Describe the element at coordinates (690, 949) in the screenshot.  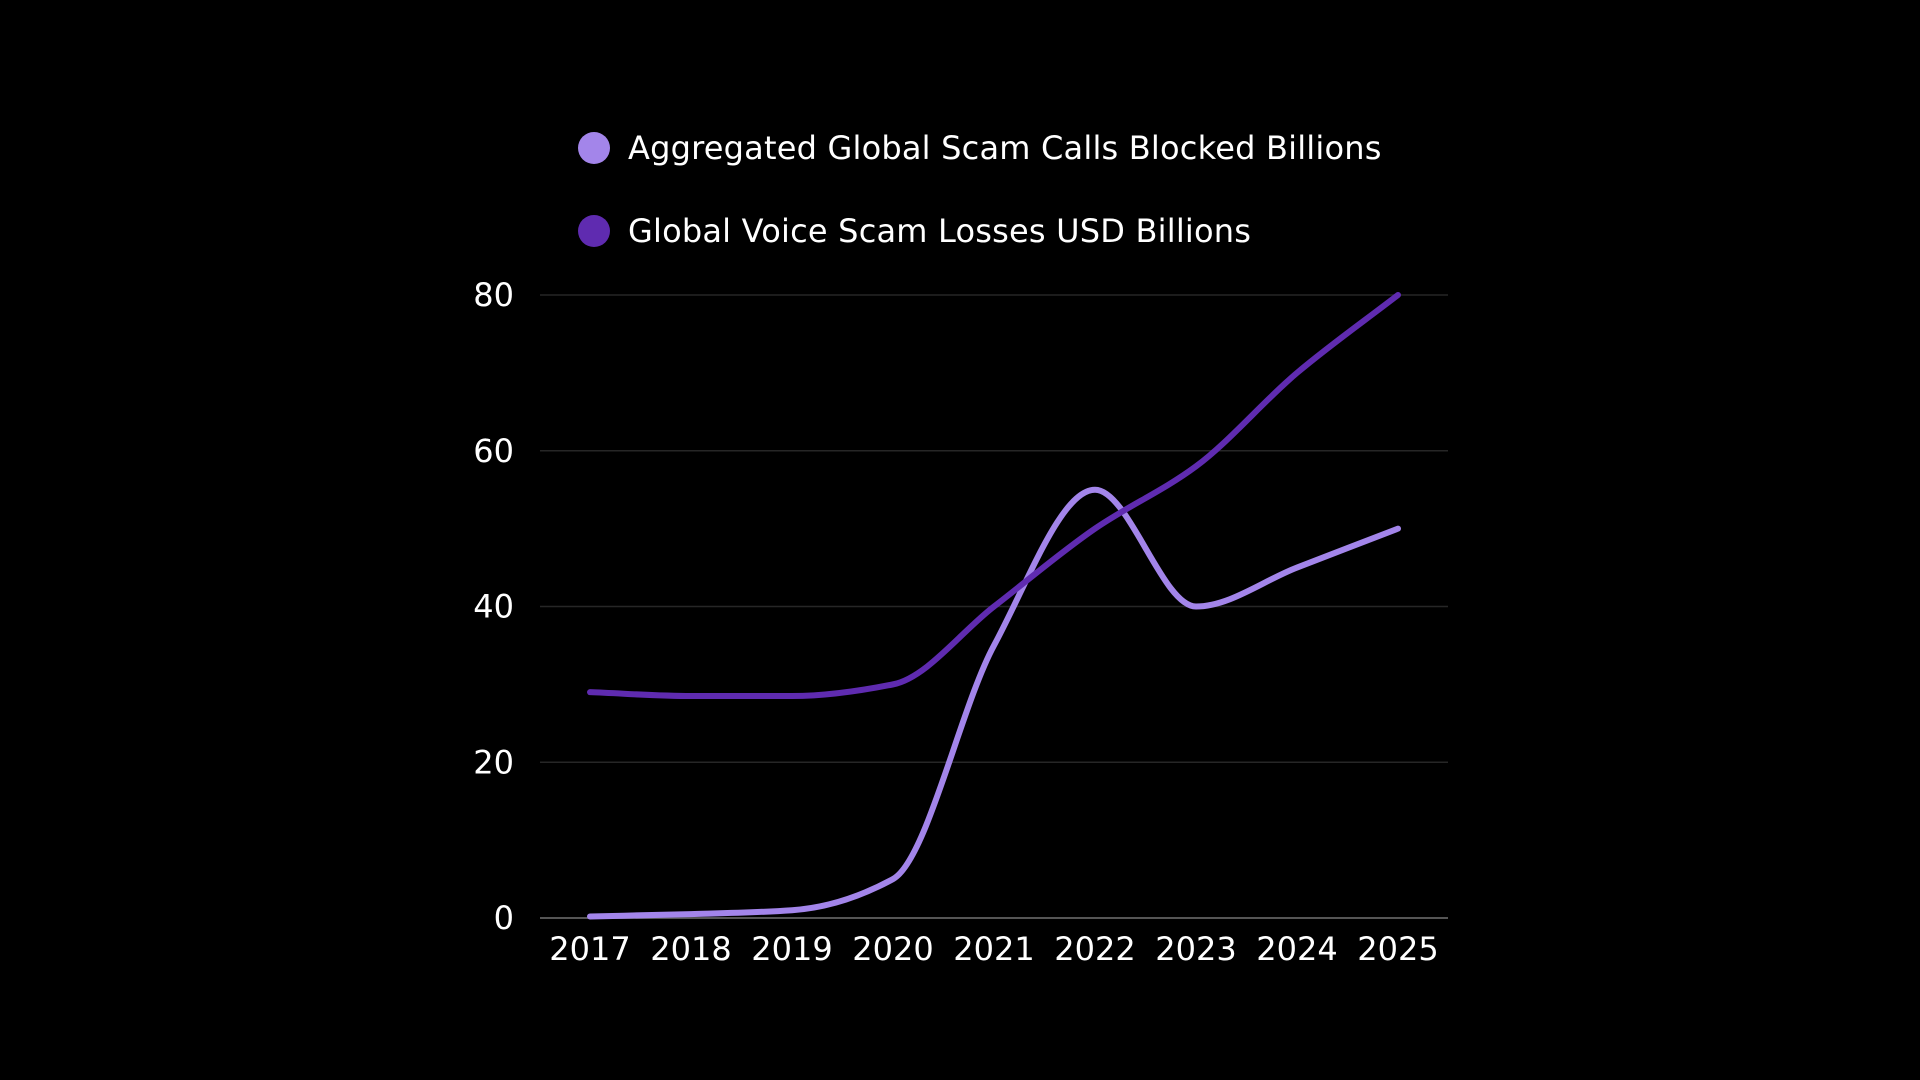
I see `x-tick-label-2018: 2018` at that location.